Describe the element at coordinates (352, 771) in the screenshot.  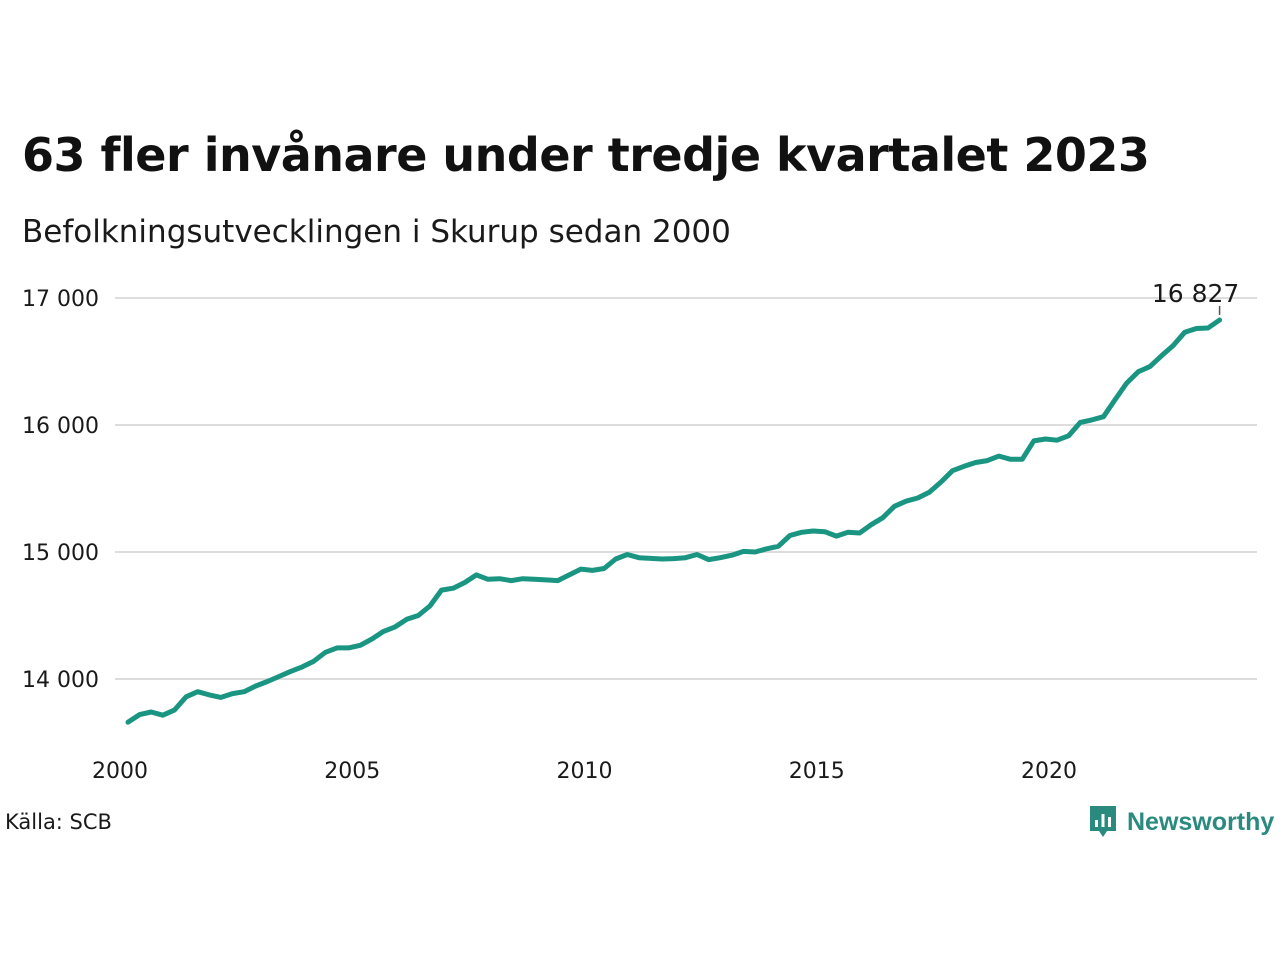
I see `x-tick-label: 2005` at that location.